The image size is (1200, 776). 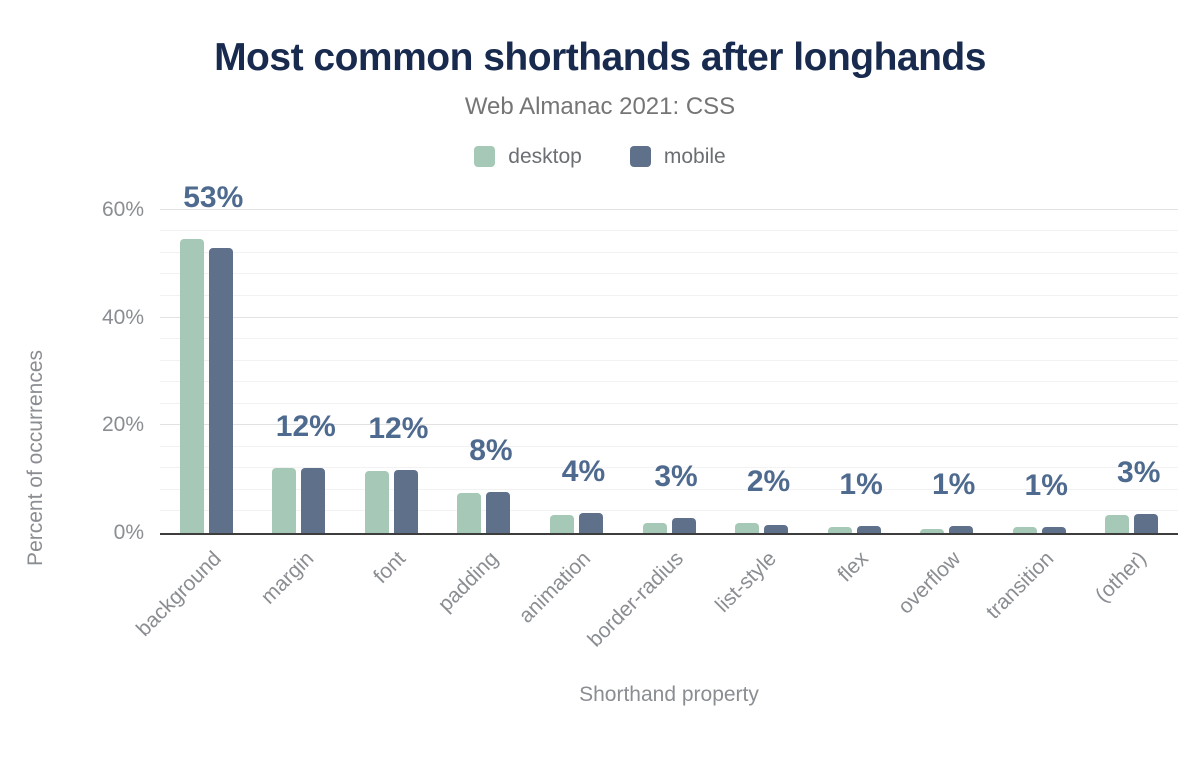 I want to click on bar-group-background: 53% background, so click(x=192, y=412).